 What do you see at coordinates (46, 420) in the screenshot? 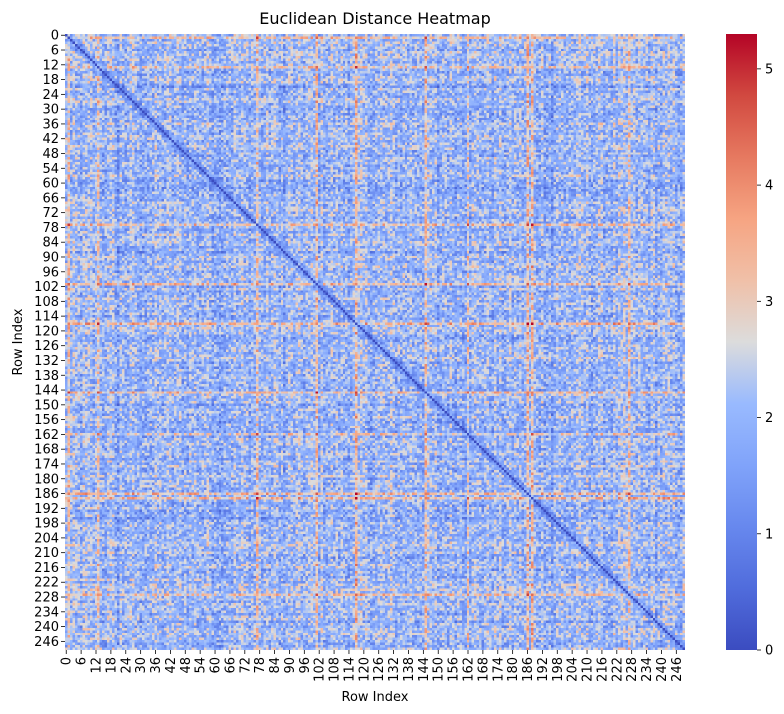
I see `y-tick-label: 156` at bounding box center [46, 420].